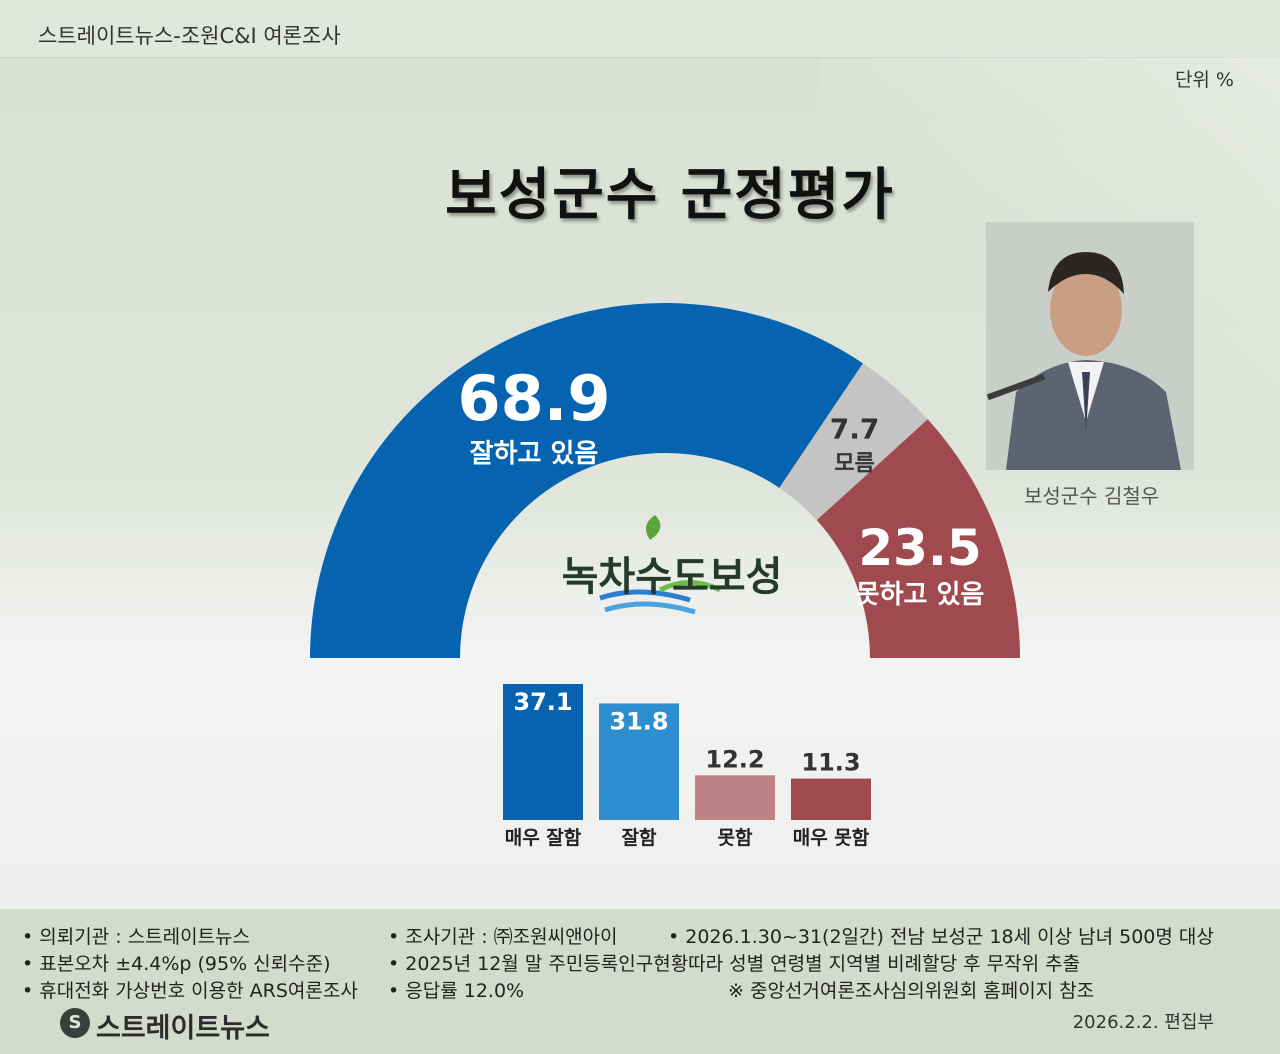 This screenshot has height=1054, width=1280. What do you see at coordinates (640, 29) in the screenshot?
I see `top-bar: 스트레이트뉴스-조원C&I 여론조사` at bounding box center [640, 29].